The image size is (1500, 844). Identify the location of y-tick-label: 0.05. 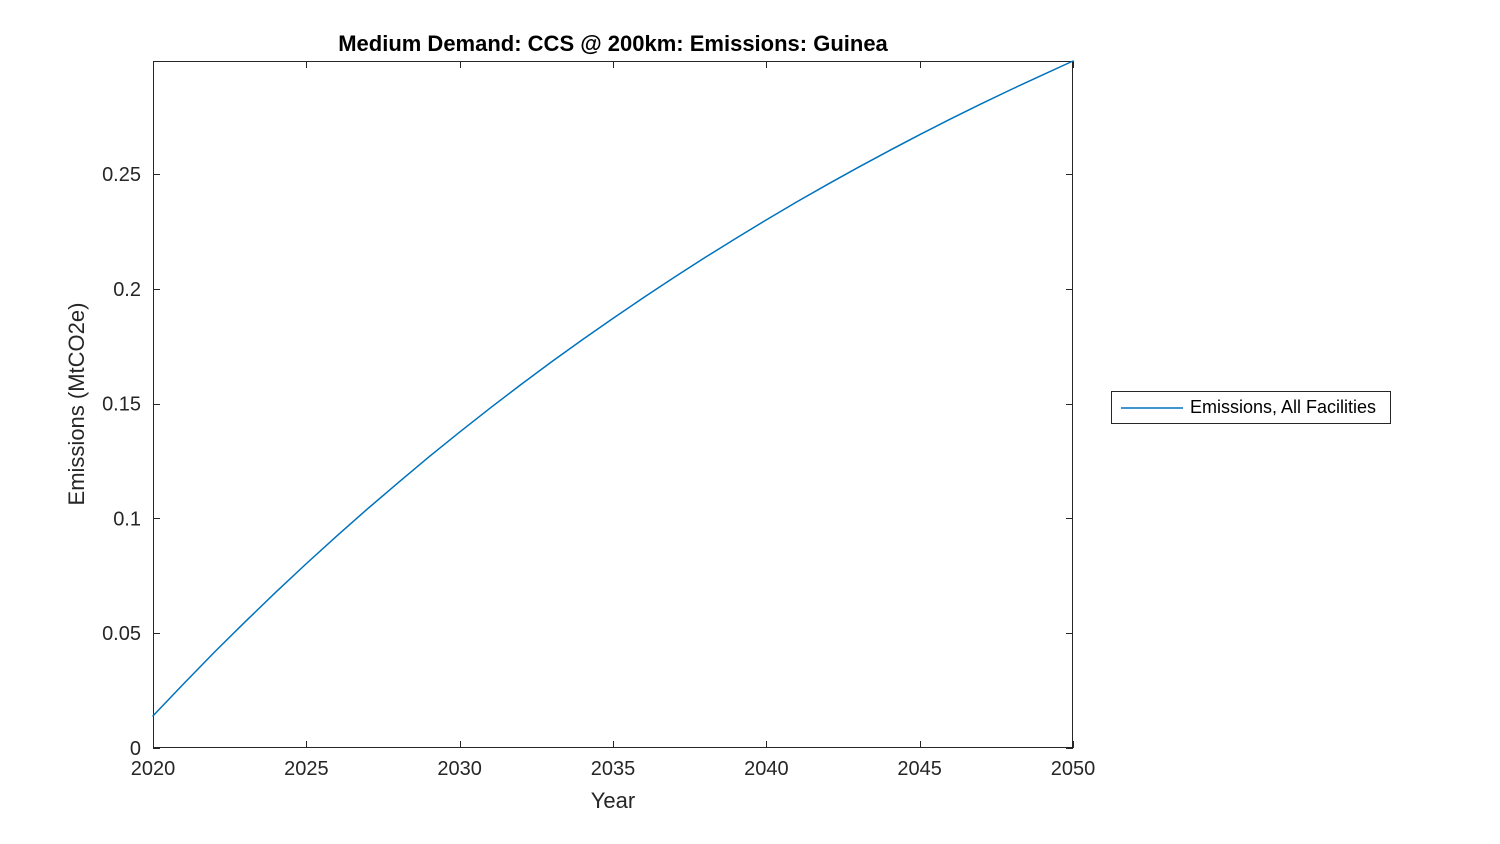
(121, 634).